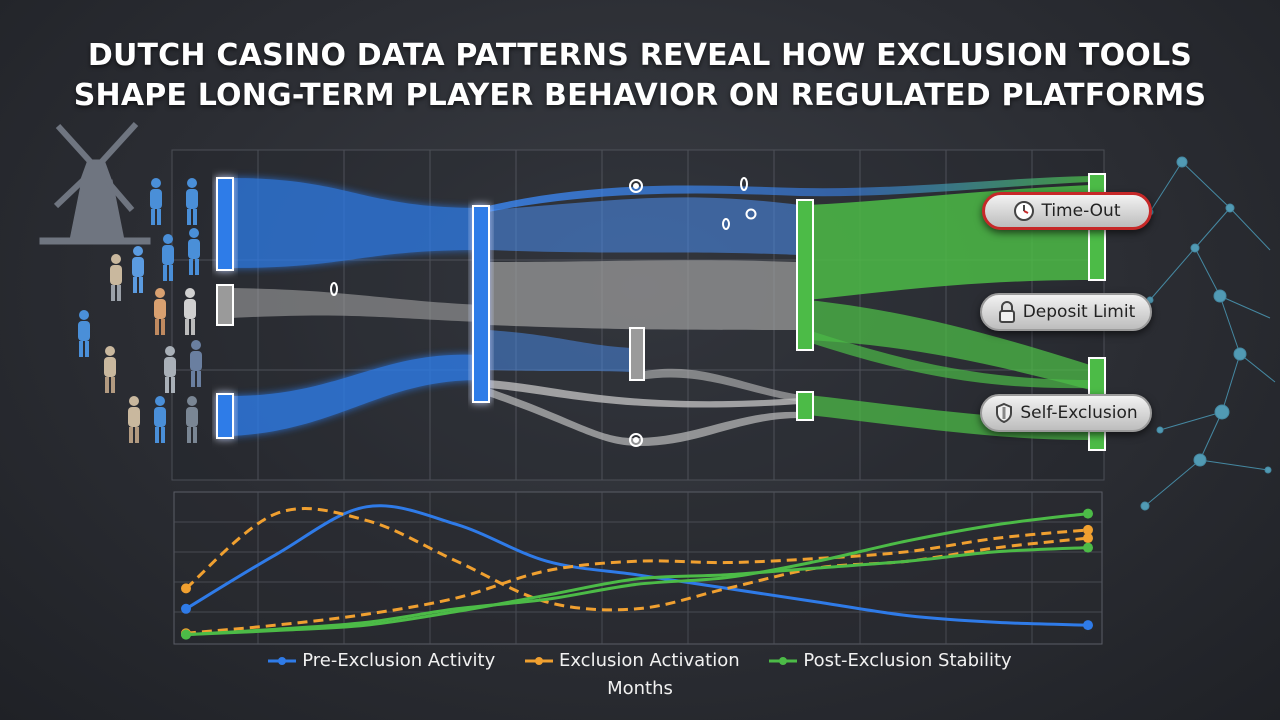 This screenshot has width=1280, height=720. Describe the element at coordinates (907, 660) in the screenshot. I see `legend-label-post: Post-Exclusion Stability` at that location.